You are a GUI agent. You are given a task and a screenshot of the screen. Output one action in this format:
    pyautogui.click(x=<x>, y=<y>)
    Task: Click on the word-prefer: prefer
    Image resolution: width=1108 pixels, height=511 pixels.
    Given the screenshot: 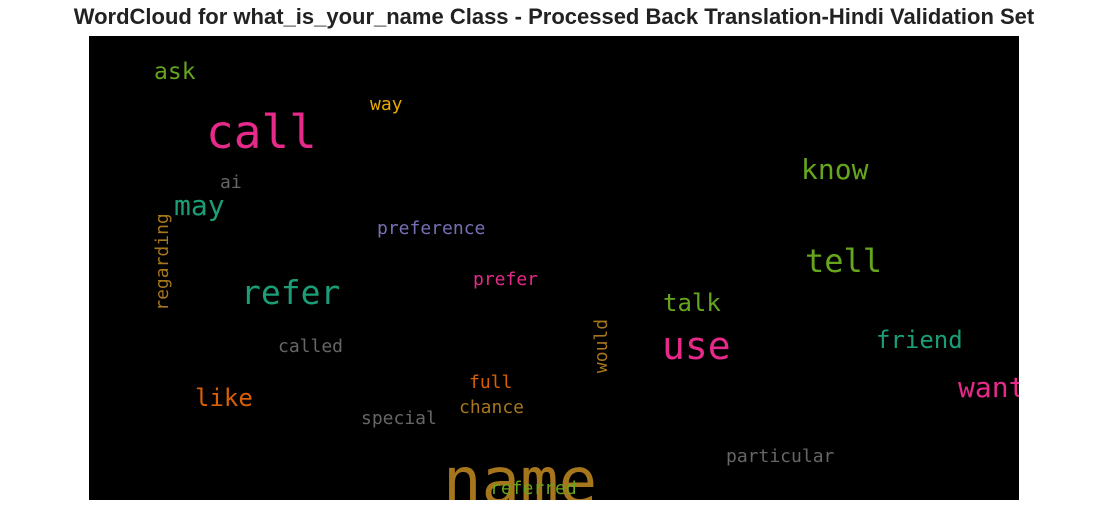 What is the action you would take?
    pyautogui.click(x=506, y=279)
    